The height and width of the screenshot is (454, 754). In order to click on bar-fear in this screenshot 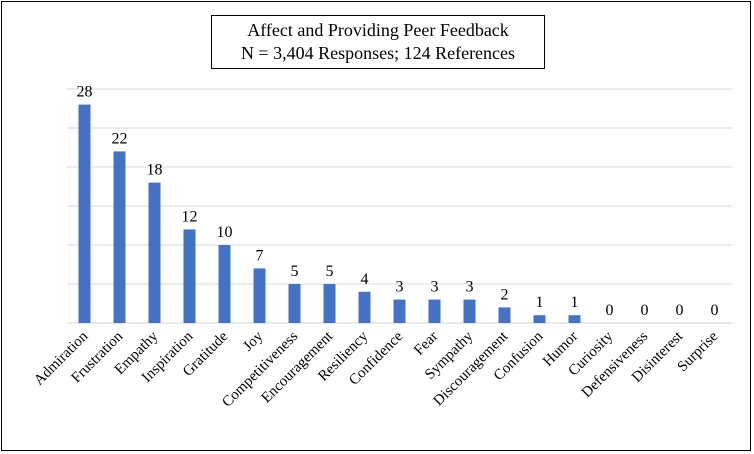, I will do `click(434, 311)`.